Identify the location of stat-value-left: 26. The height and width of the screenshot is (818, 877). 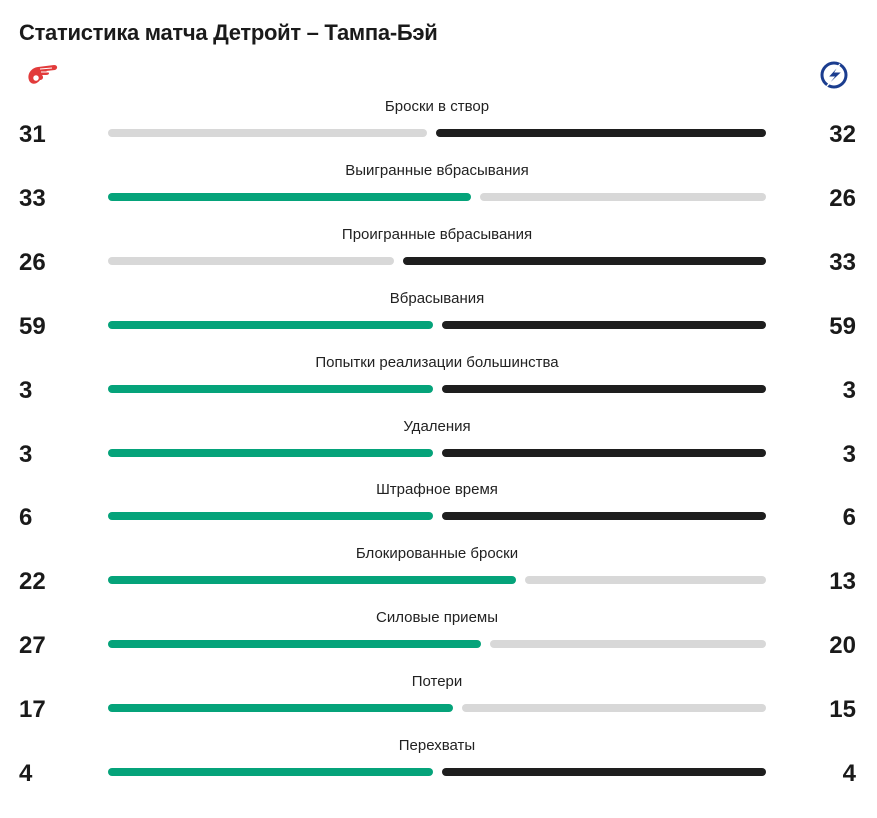
(32, 262).